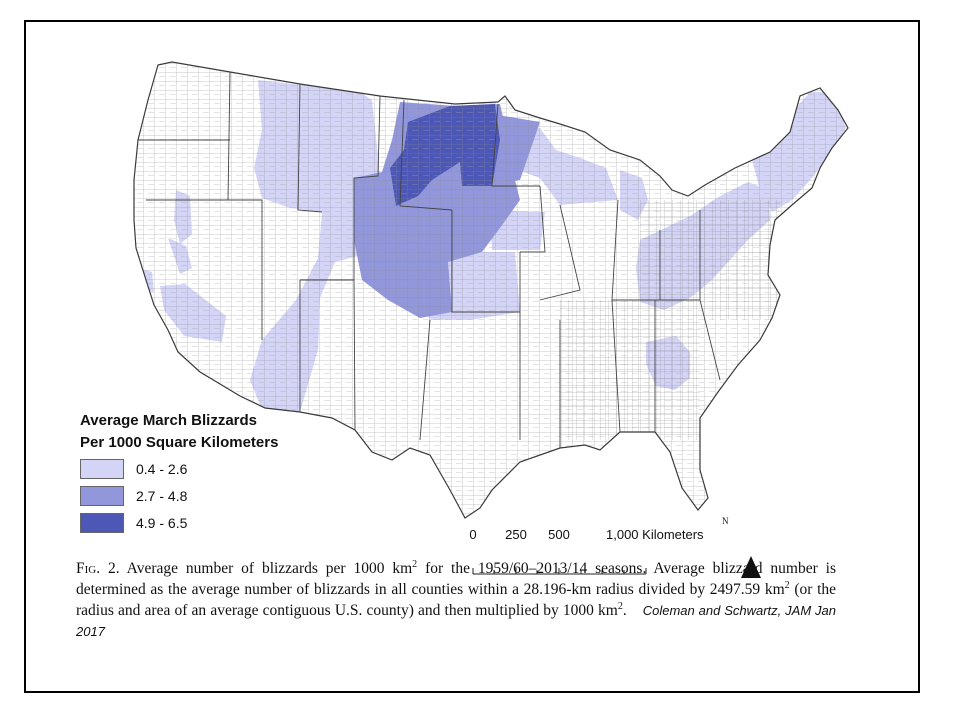 This screenshot has width=961, height=718. Describe the element at coordinates (787, 585) in the screenshot. I see `caption-sup2: 2` at that location.